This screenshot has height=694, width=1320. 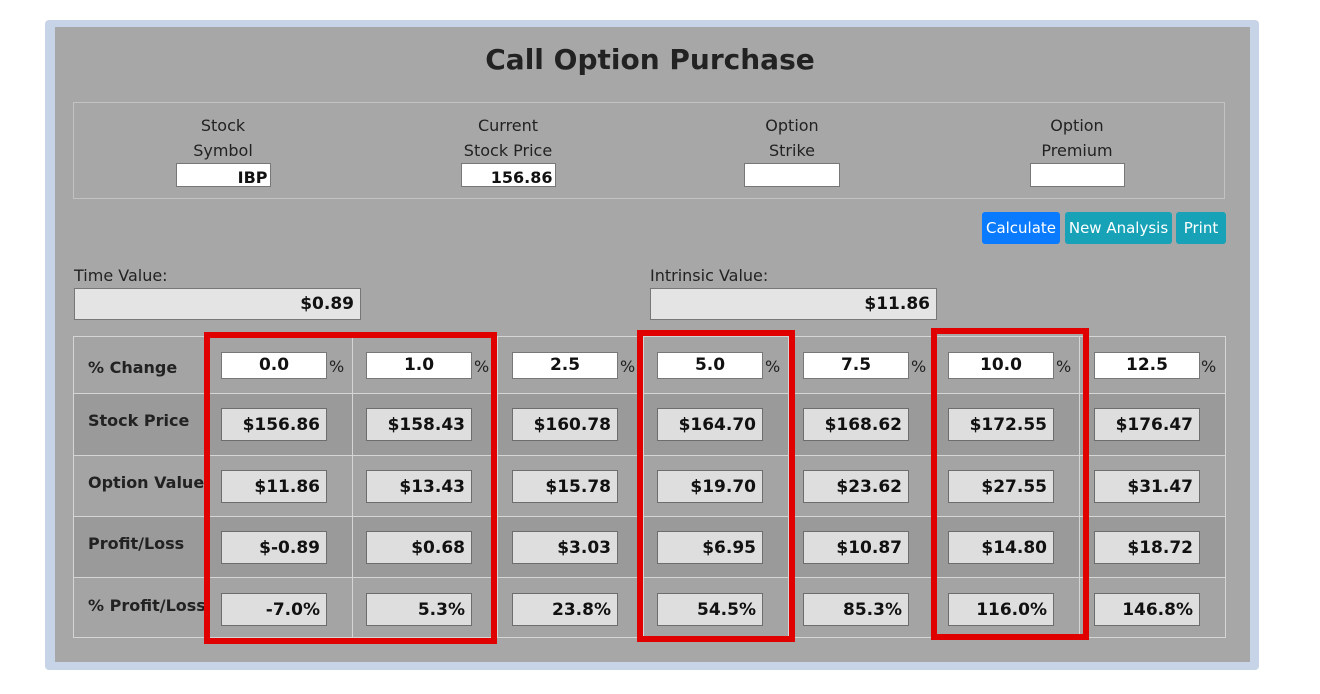 I want to click on percent-profit-loss-cell: 146.8%, so click(x=1147, y=609).